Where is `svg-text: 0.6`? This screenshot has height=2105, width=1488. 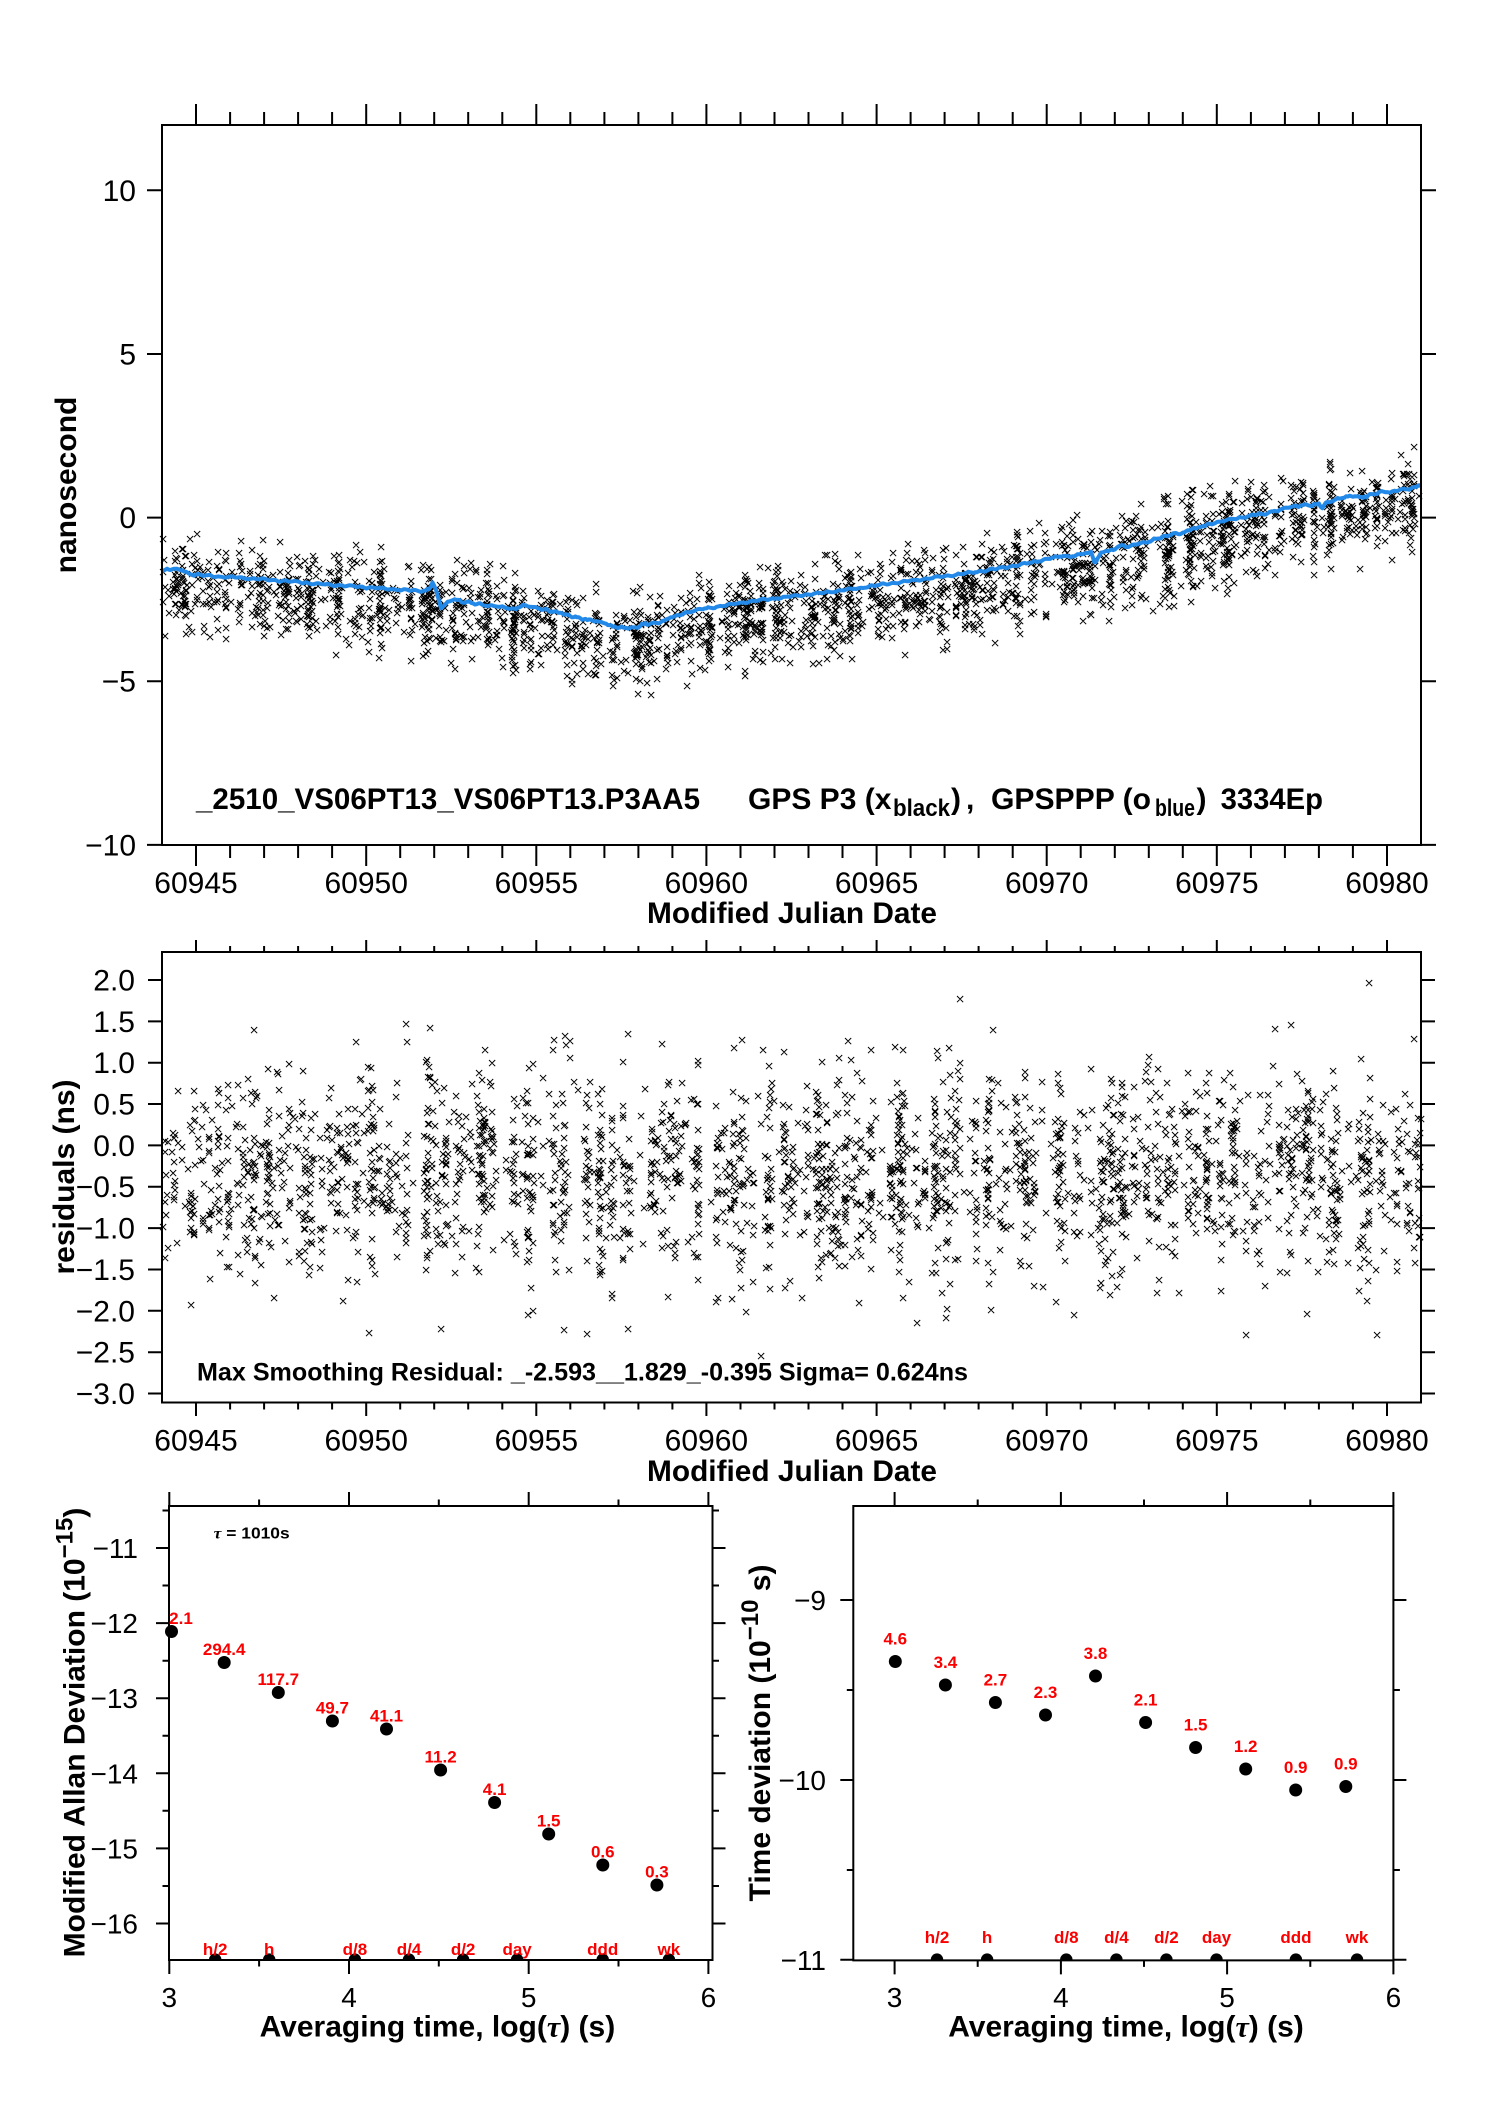 svg-text: 0.6 is located at coordinates (603, 1852).